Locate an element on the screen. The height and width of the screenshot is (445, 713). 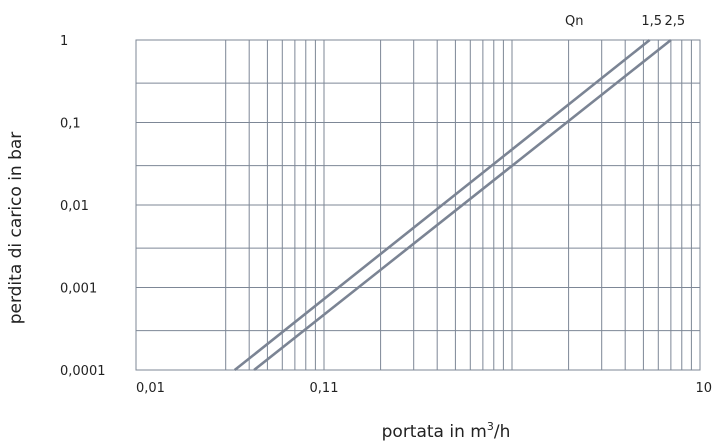
legend-title: Qn is located at coordinates (574, 21).